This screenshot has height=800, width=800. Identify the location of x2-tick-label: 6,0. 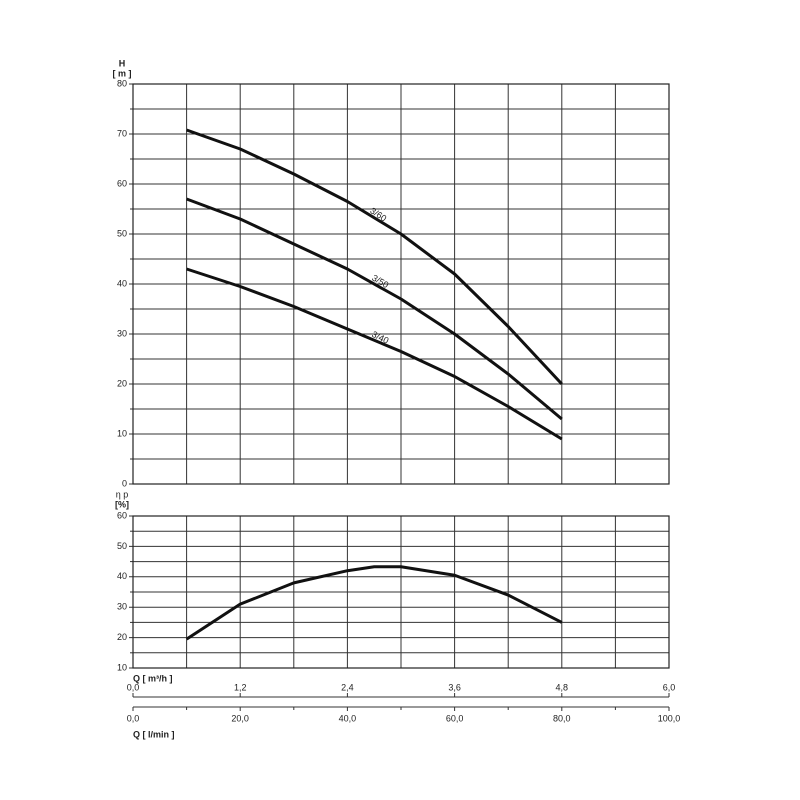
(669, 687).